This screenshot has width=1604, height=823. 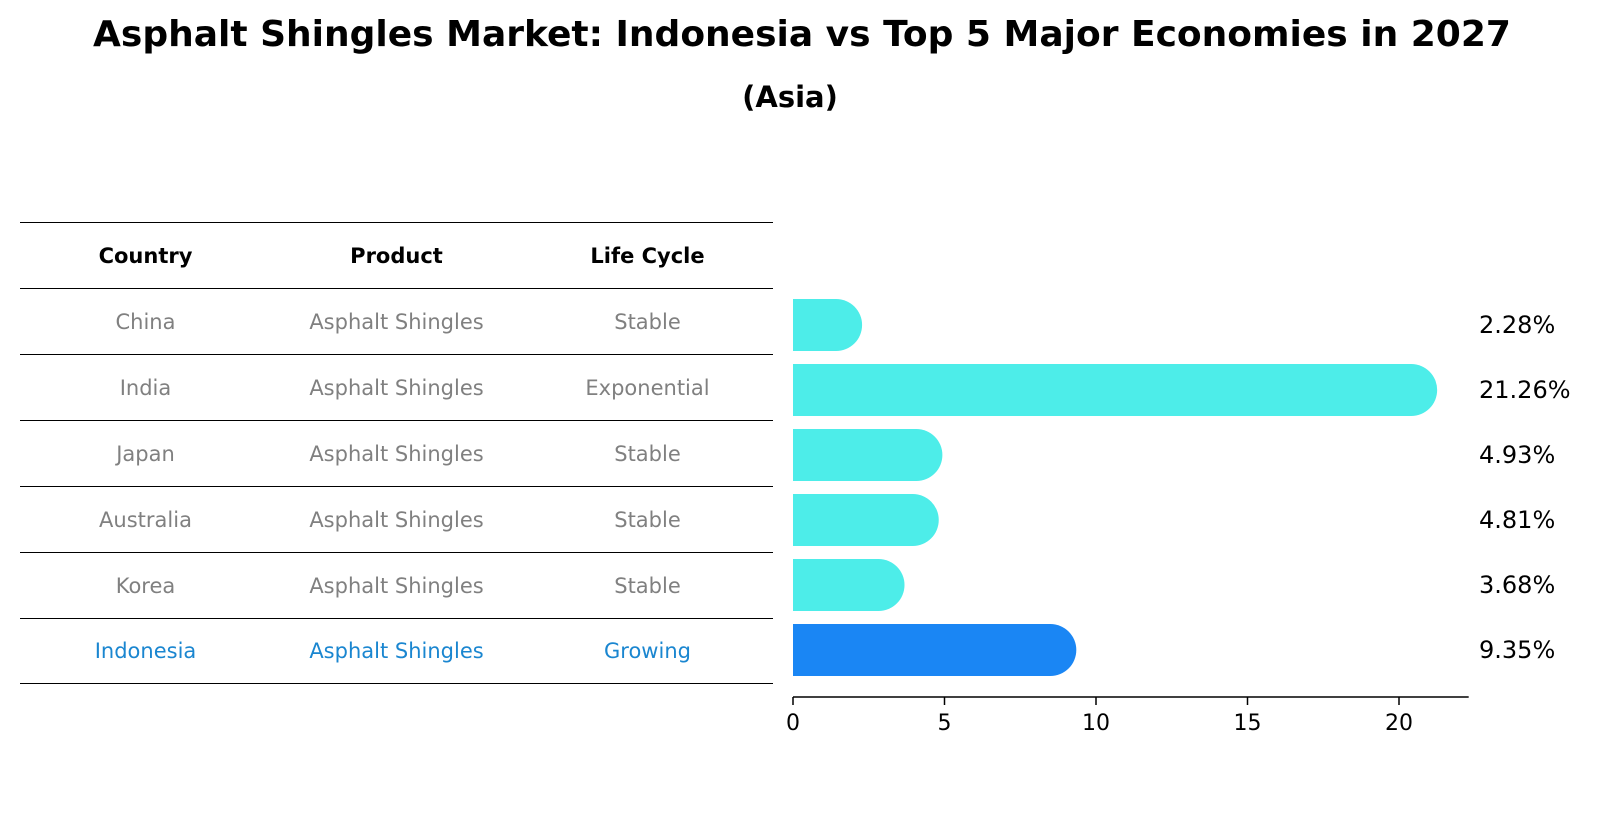 What do you see at coordinates (145, 387) in the screenshot?
I see `cell-country: India` at bounding box center [145, 387].